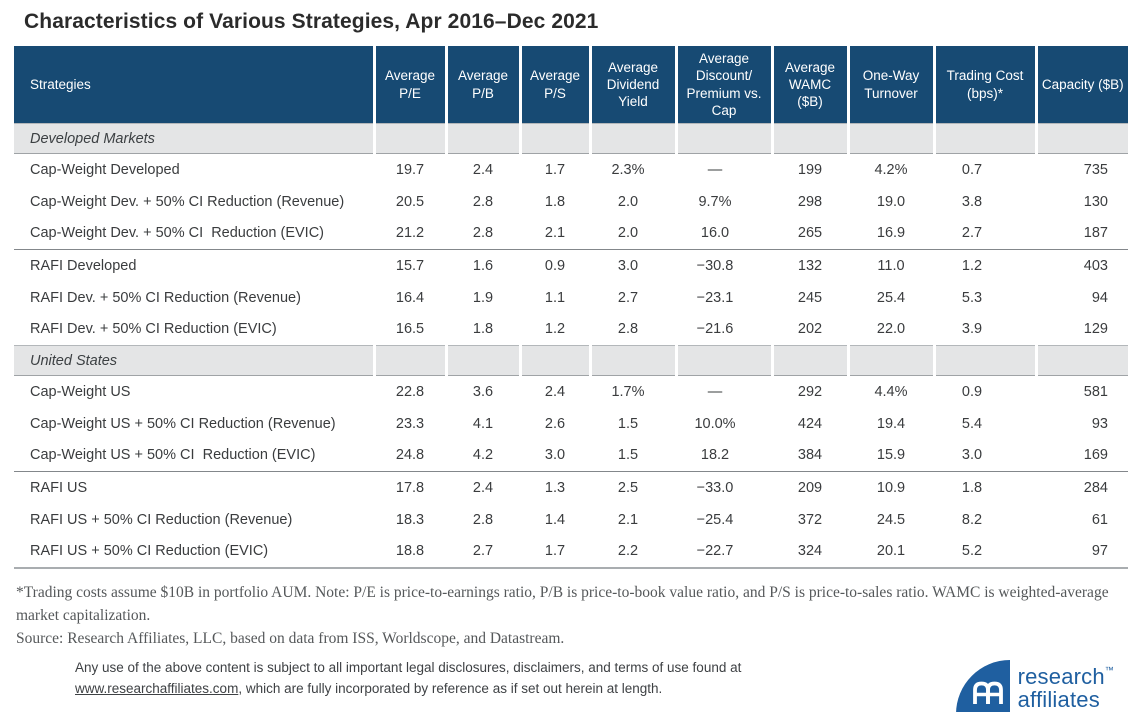 This screenshot has width=1142, height=712. Describe the element at coordinates (810, 519) in the screenshot. I see `value-cell: 372` at that location.